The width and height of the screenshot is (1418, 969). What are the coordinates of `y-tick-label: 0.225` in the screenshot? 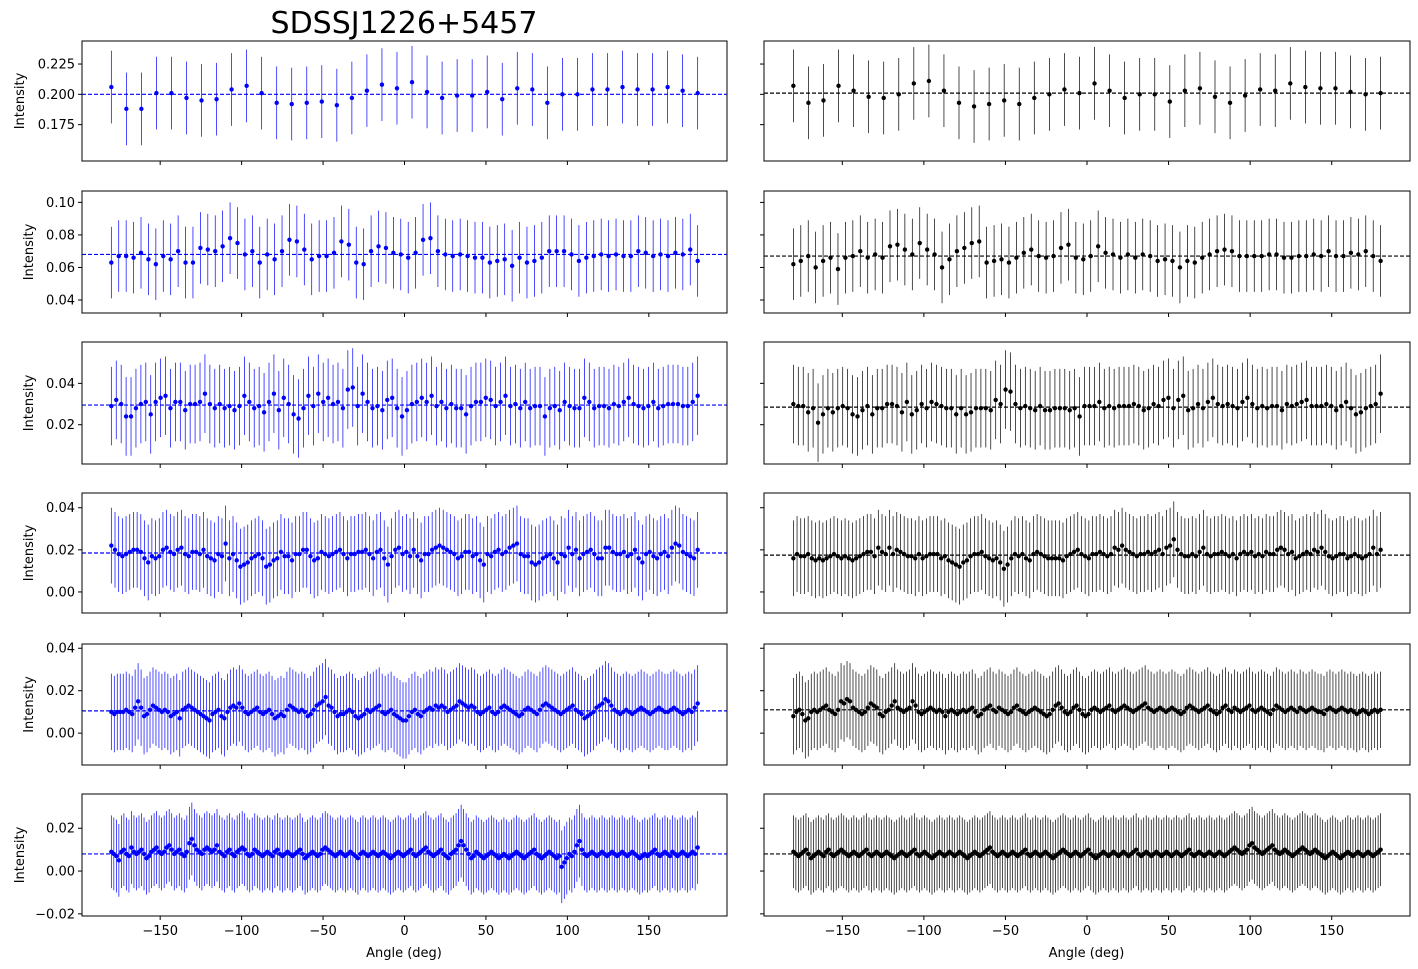 It's located at (56, 65).